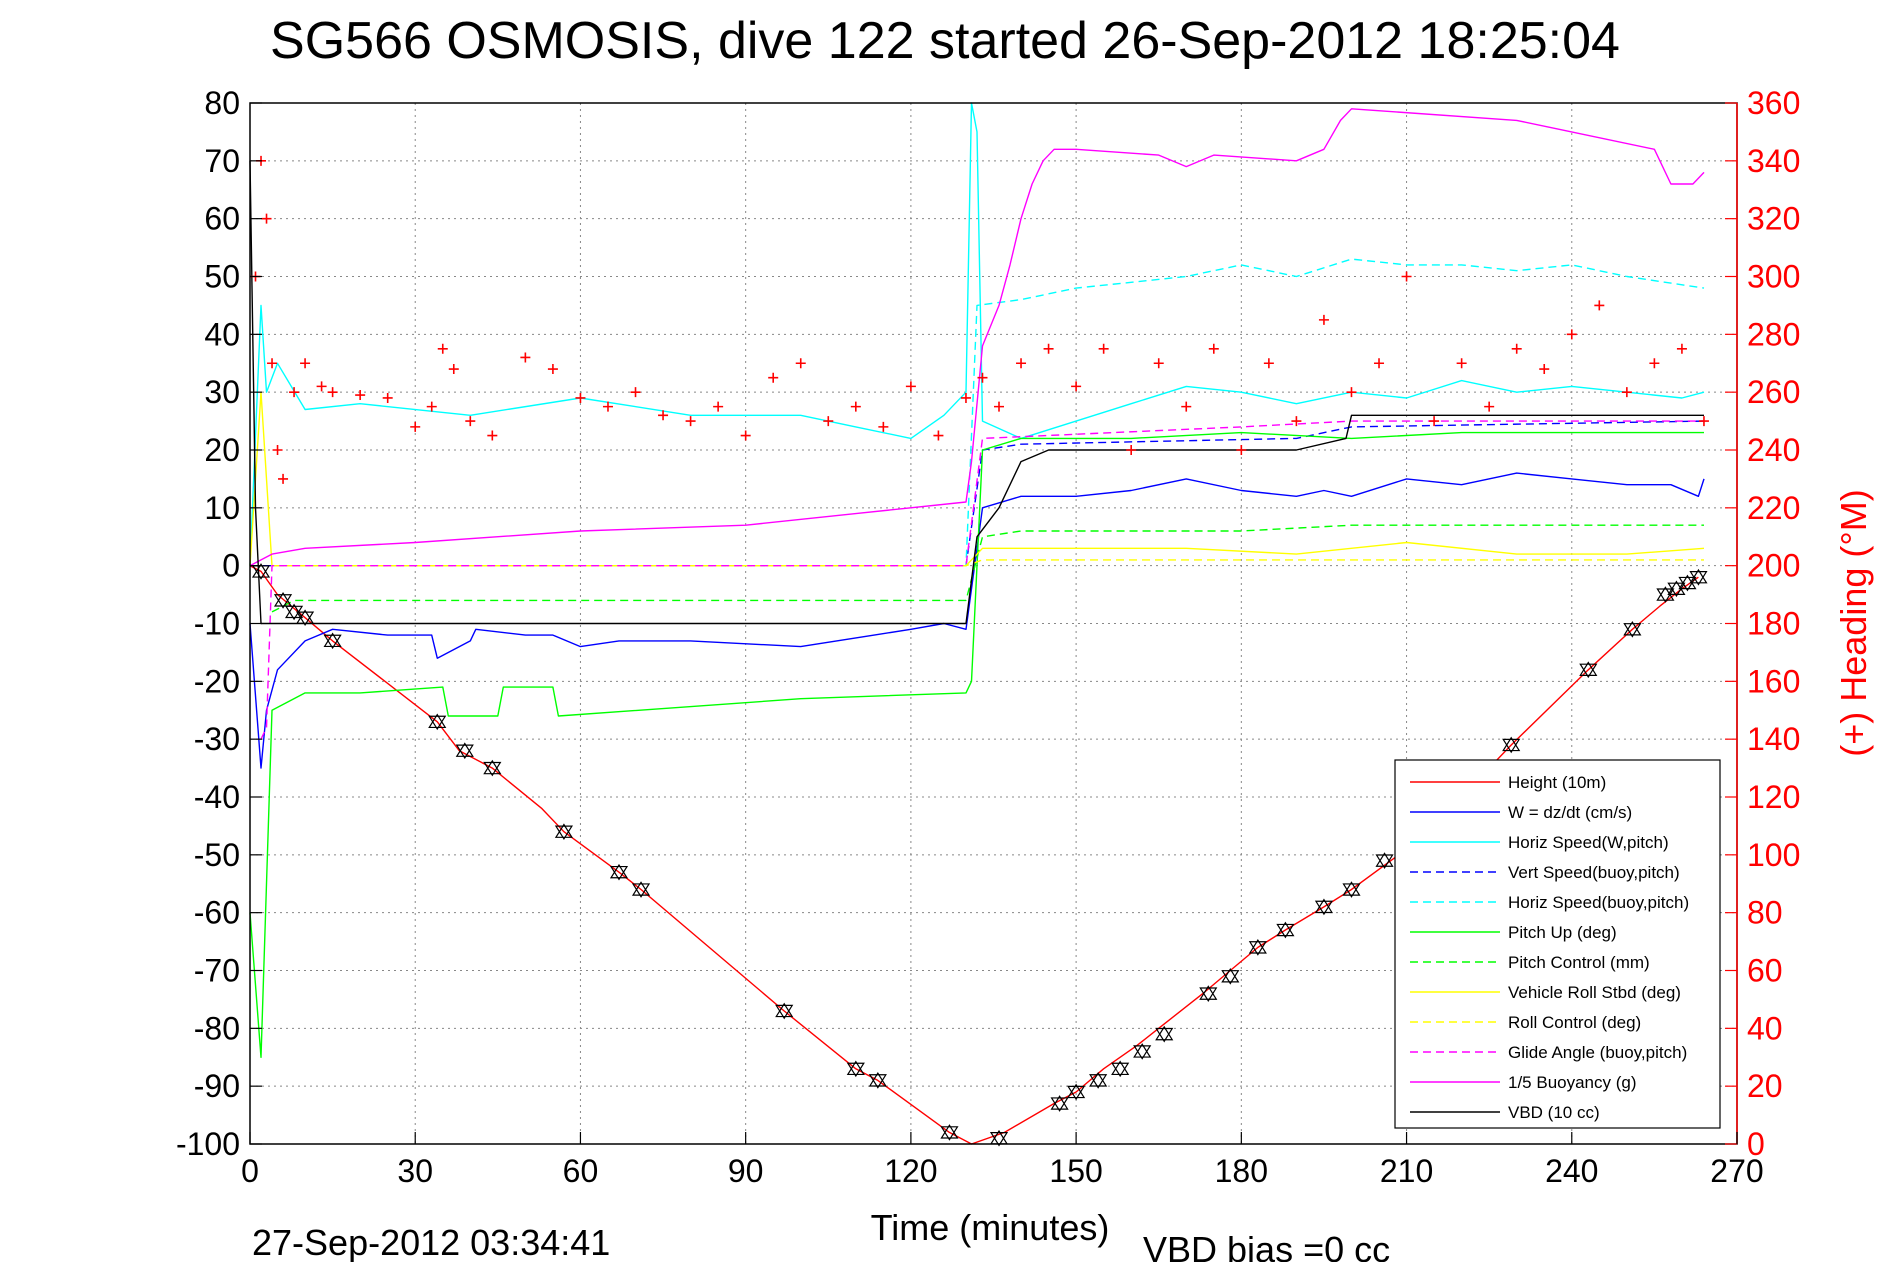 The width and height of the screenshot is (1891, 1262). I want to click on left-tick-label: -10, so click(217, 624).